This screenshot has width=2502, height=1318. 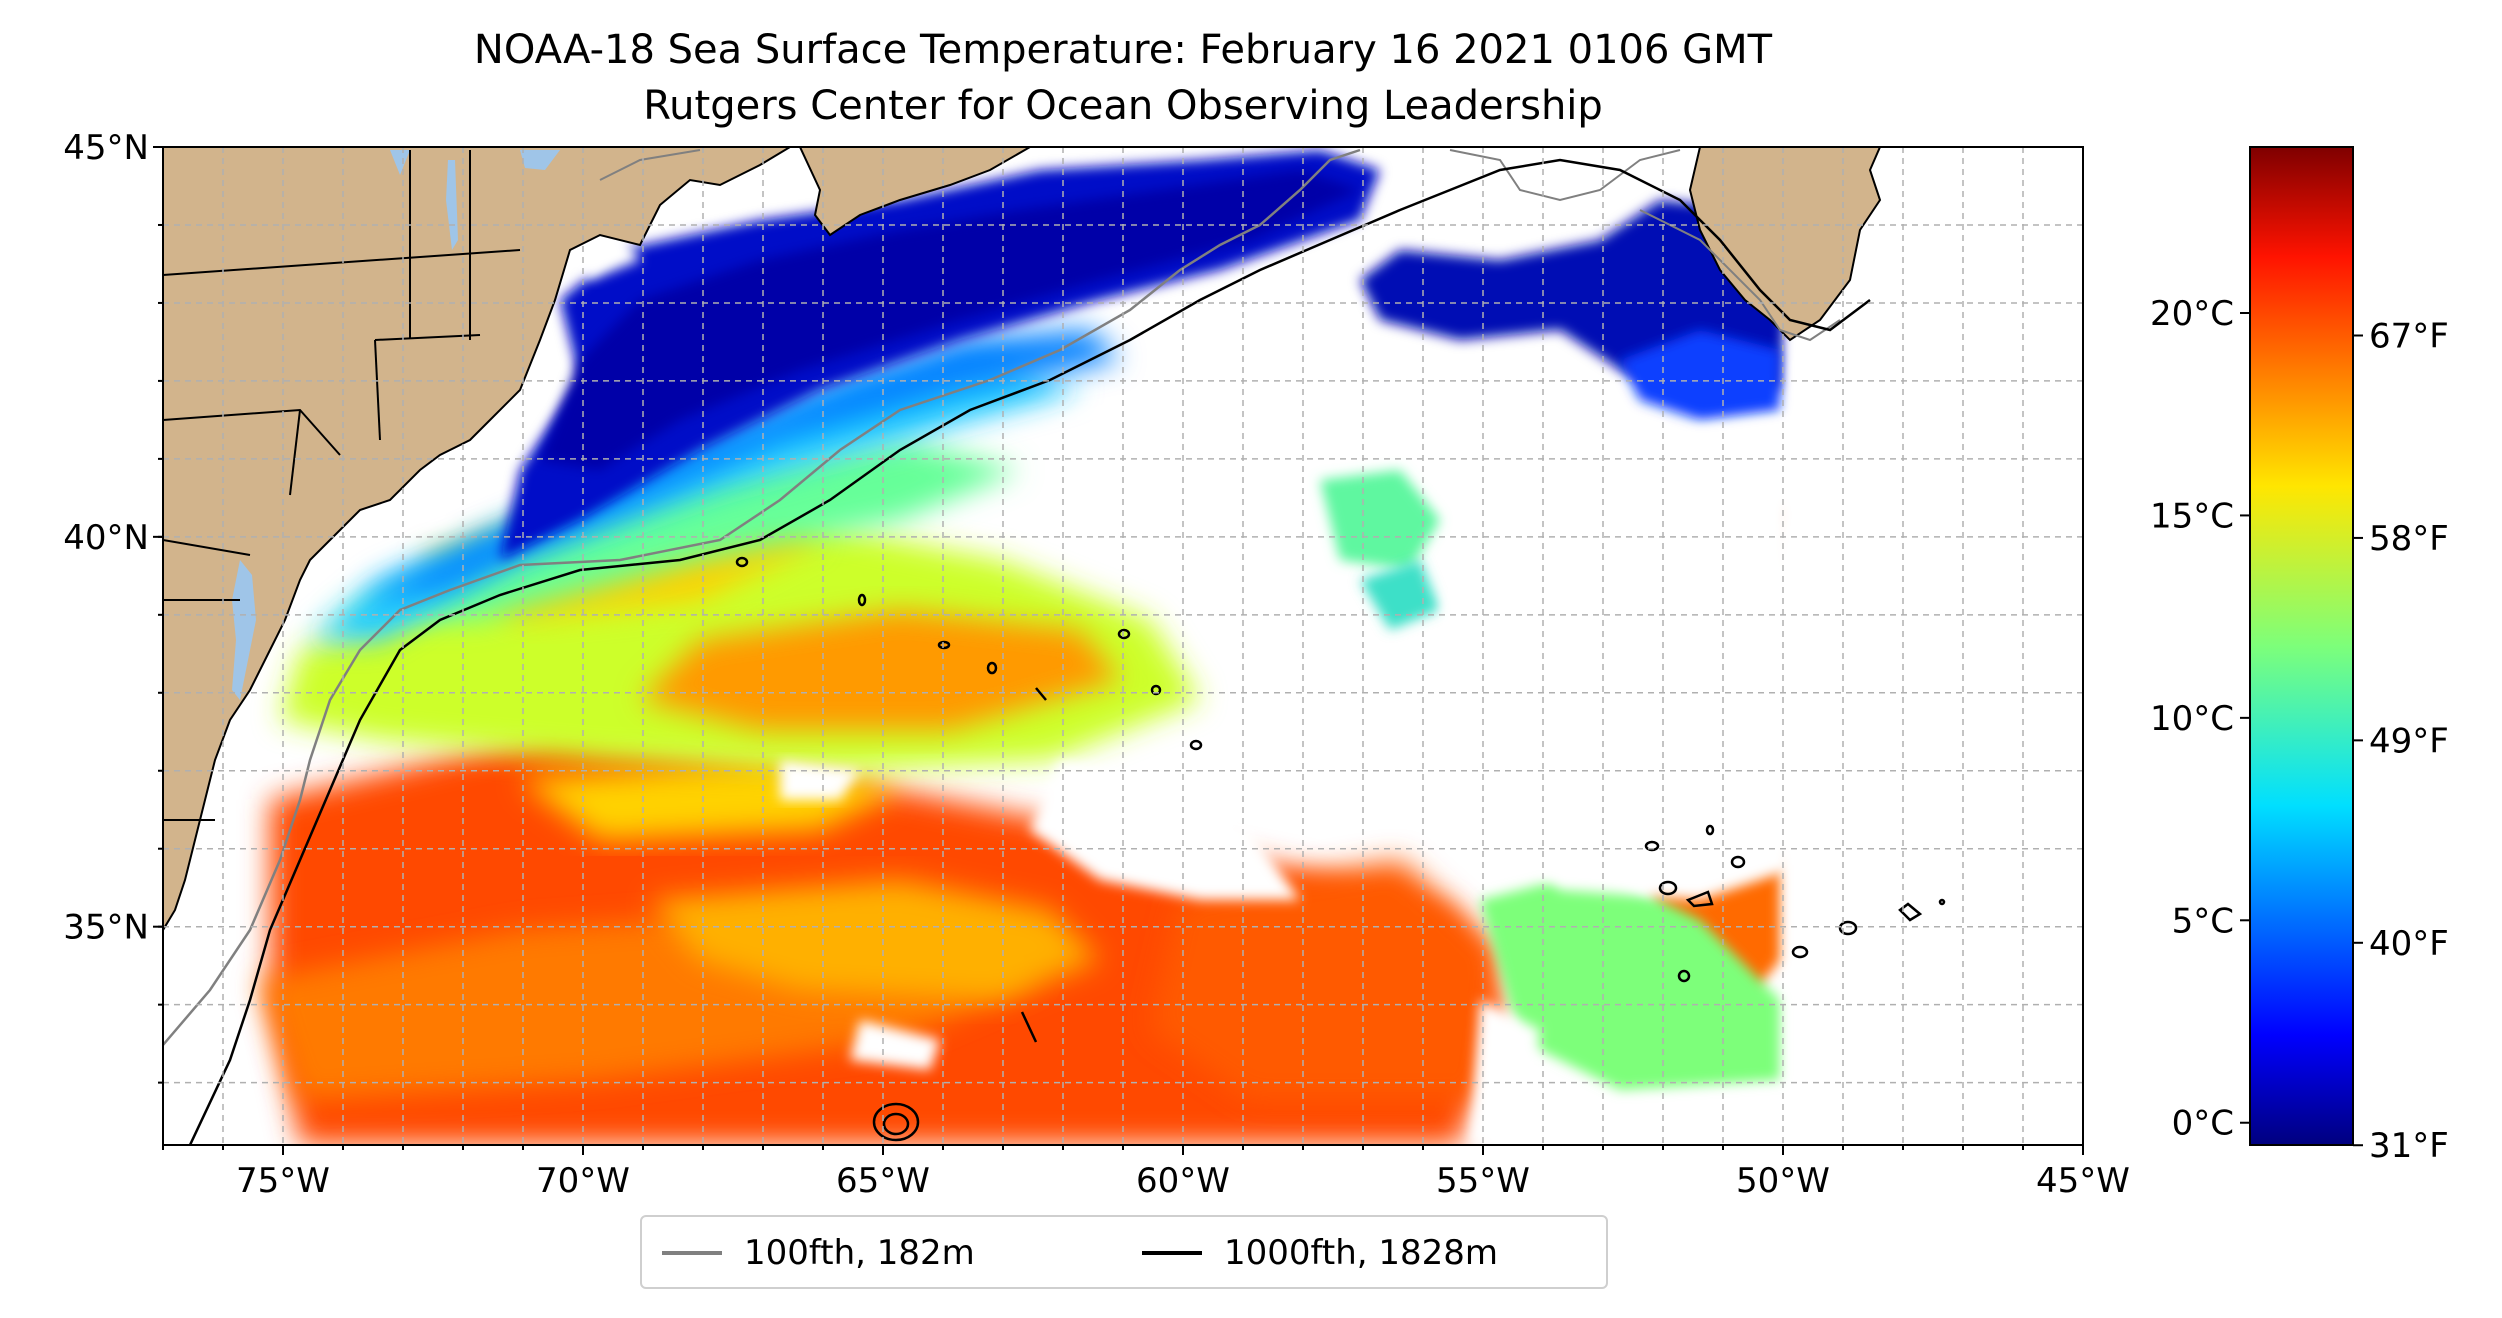 I want to click on isobath-legend: 100fth, 182m 1000fth, 1828m, so click(x=1124, y=1252).